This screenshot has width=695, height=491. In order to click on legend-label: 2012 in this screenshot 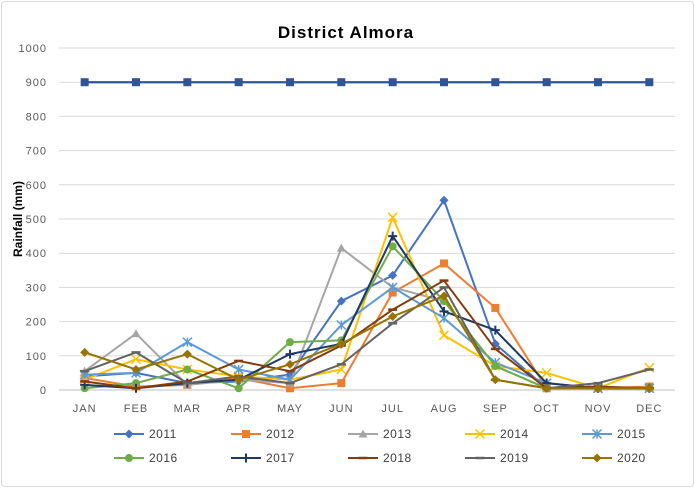, I will do `click(280, 434)`.